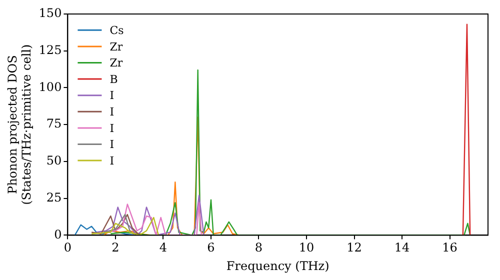 Image resolution: width=500 pixels, height=280 pixels. Describe the element at coordinates (68, 247) in the screenshot. I see `x-tick-label: 0` at that location.